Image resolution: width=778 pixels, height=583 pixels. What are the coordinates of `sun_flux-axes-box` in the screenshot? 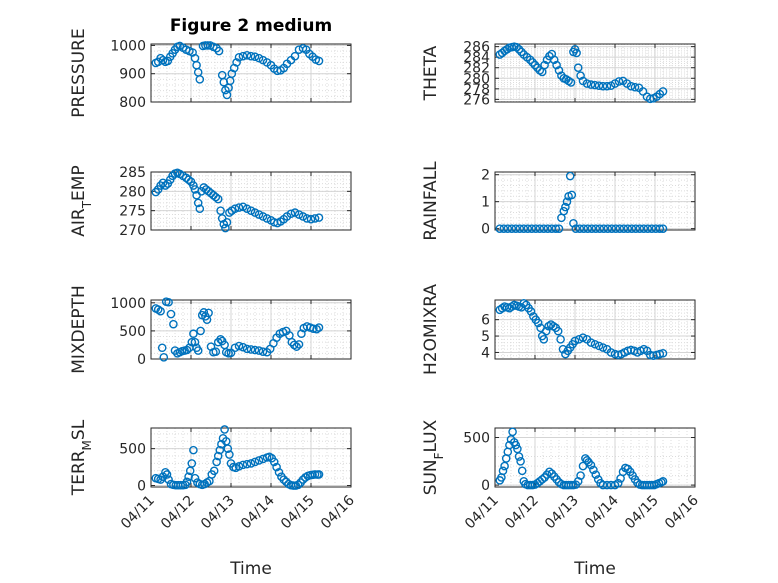 It's located at (595, 457).